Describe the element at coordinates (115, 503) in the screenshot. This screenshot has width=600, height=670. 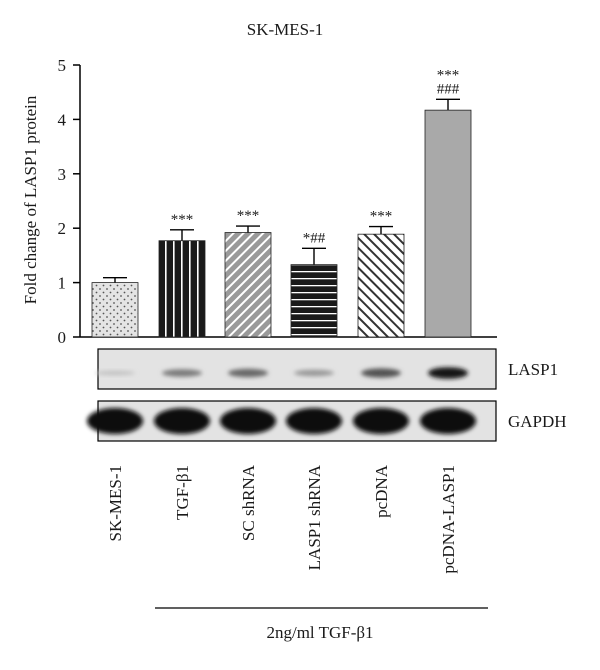
I see `x-tick-label: SK-MES-1` at that location.